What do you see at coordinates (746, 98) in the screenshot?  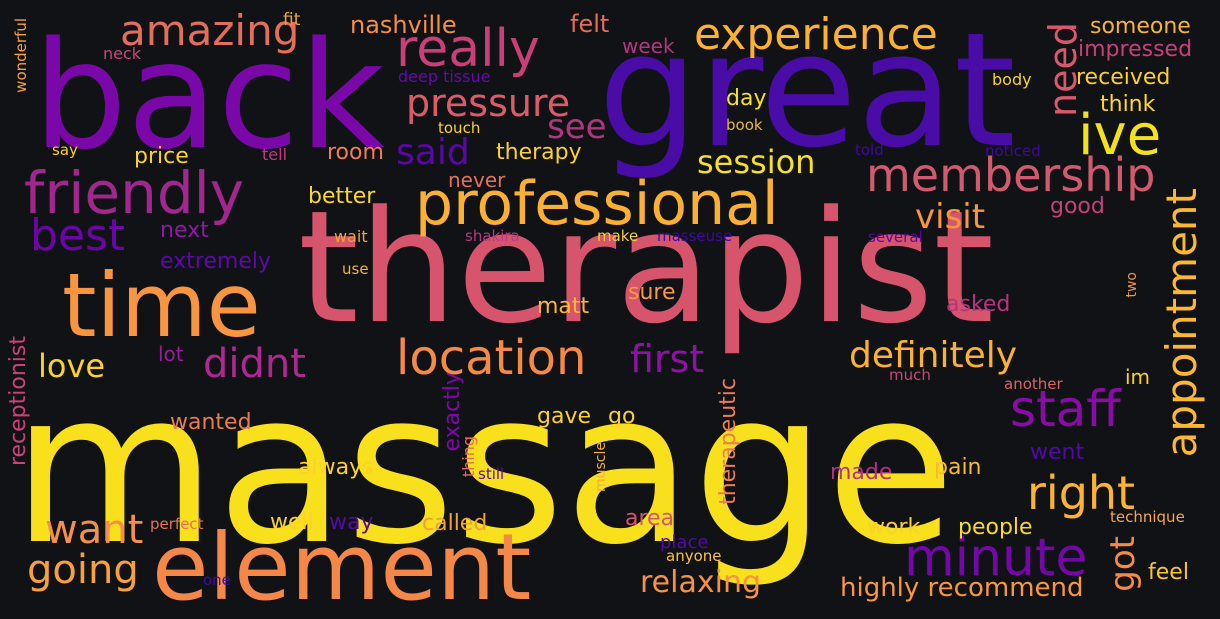 I see `word-day: day` at bounding box center [746, 98].